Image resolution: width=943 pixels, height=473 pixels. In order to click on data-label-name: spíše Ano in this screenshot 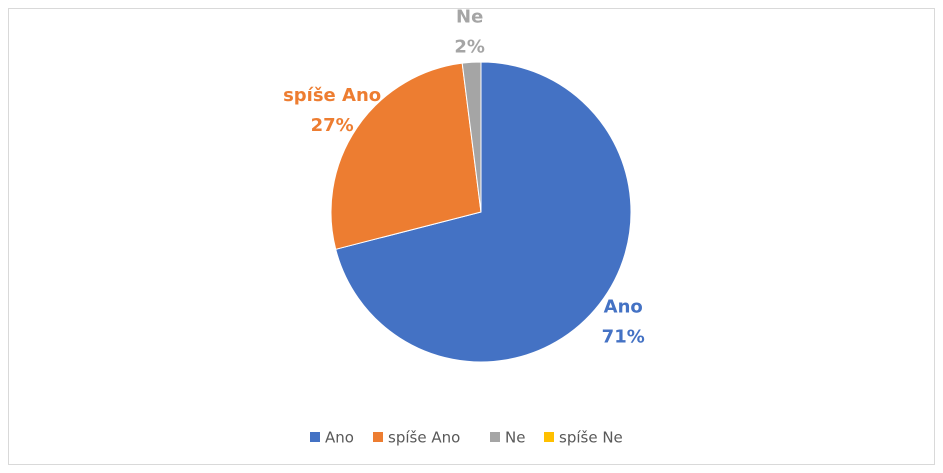, I will do `click(332, 95)`.